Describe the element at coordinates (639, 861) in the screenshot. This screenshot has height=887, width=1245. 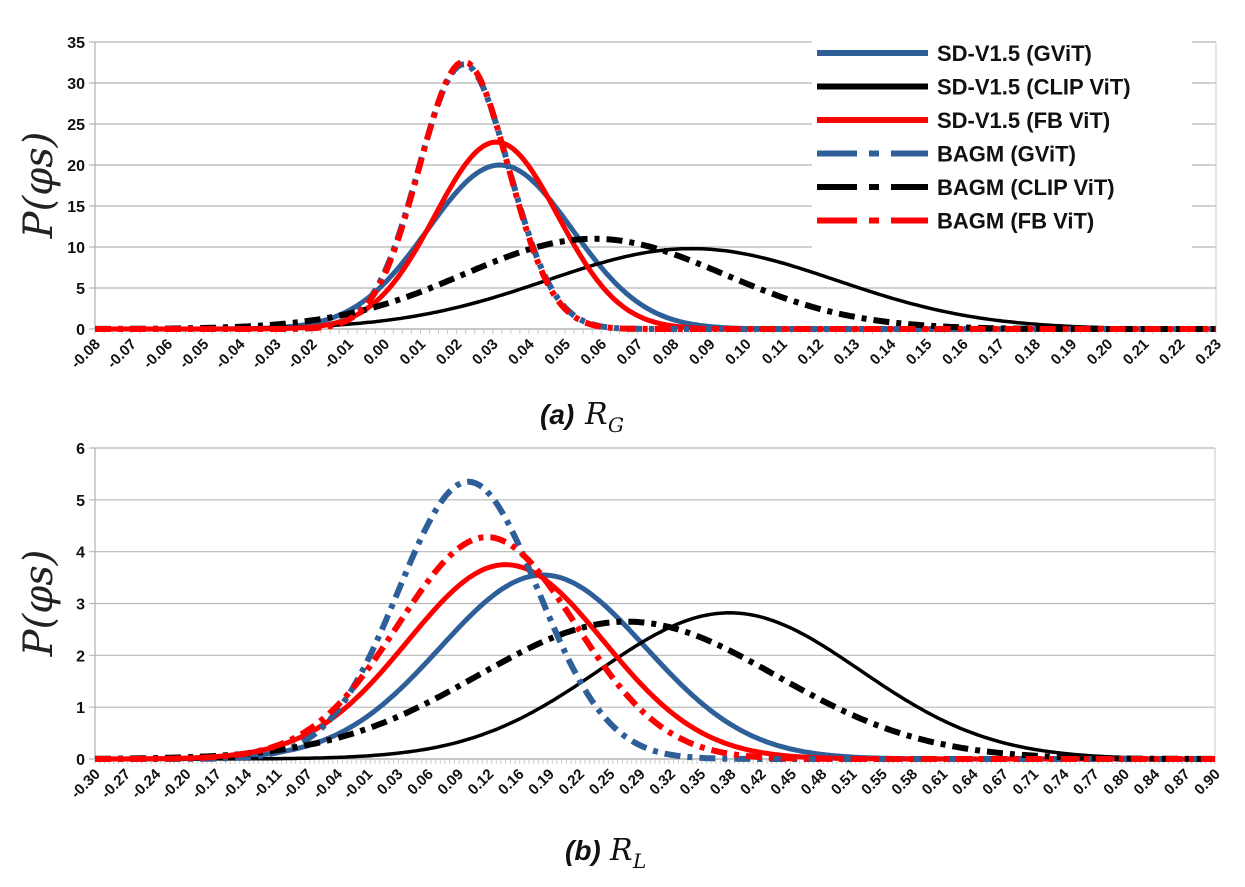
I see `caption-subscript: L` at that location.